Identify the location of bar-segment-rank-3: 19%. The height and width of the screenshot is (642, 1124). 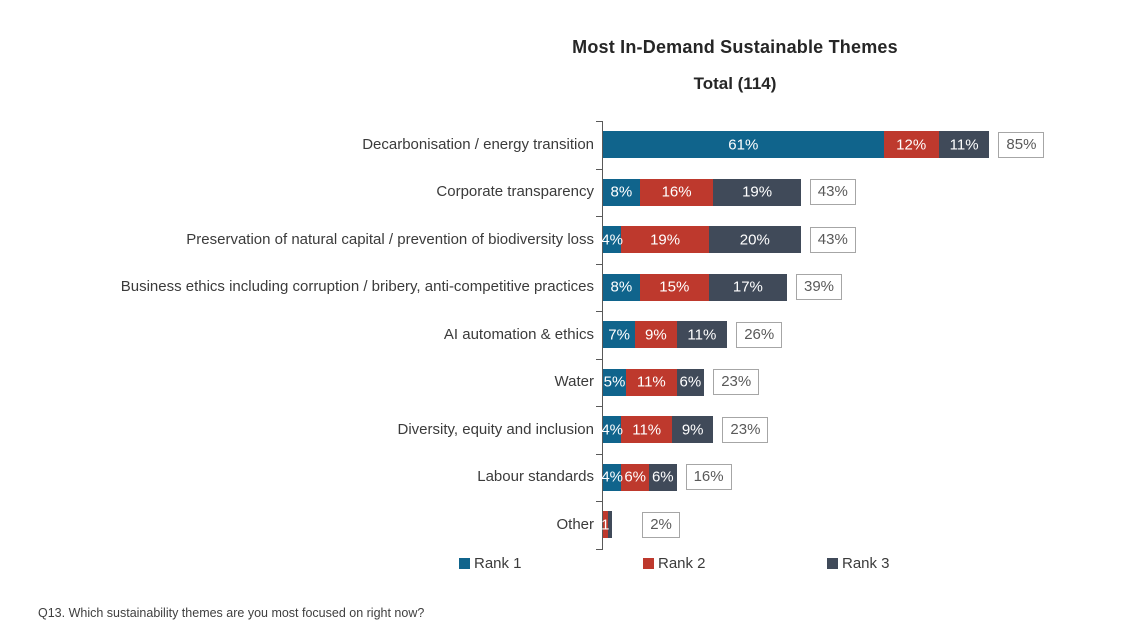
(757, 192).